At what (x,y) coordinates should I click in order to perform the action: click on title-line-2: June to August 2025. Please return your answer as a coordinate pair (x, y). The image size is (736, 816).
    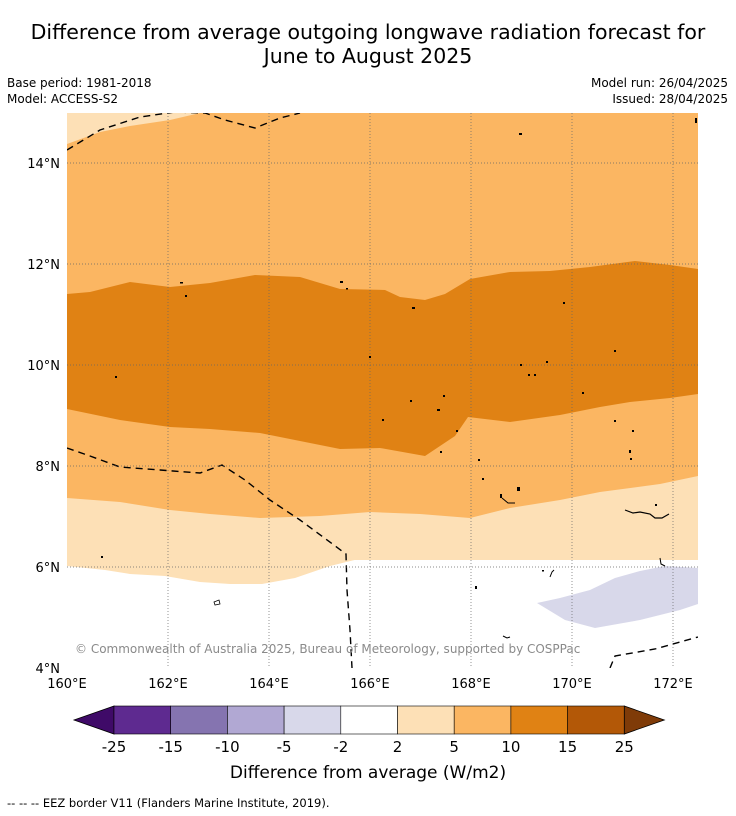
    Looking at the image, I should click on (368, 56).